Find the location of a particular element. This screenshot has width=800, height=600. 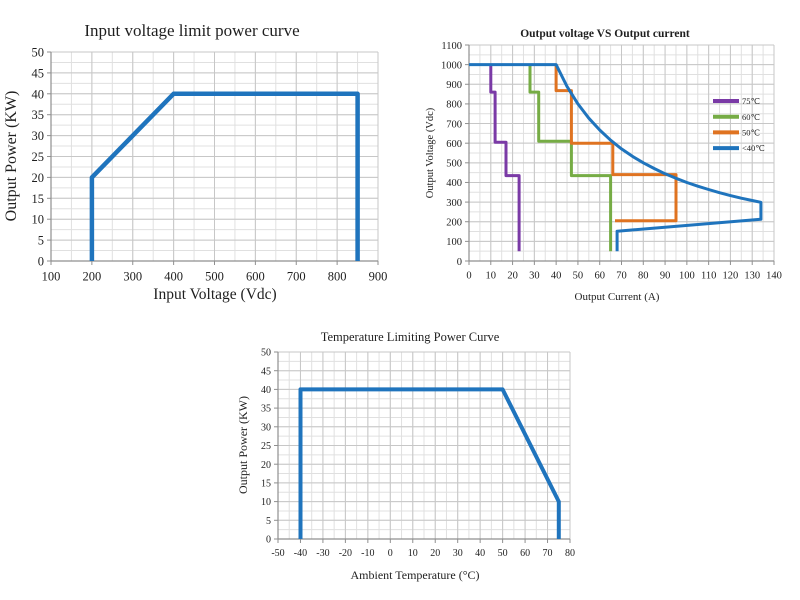

svg-text: -50 is located at coordinates (277, 553).